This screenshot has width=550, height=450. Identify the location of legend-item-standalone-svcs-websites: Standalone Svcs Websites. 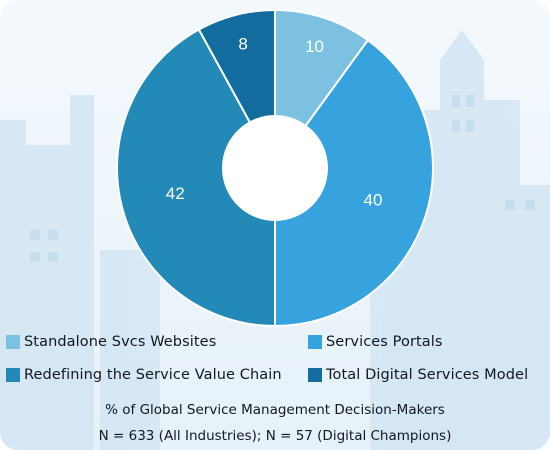
(111, 342).